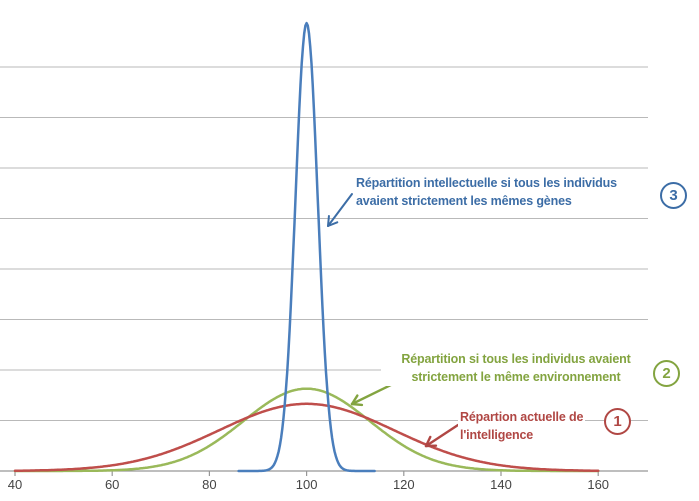 The height and width of the screenshot is (501, 699). I want to click on arrow-actual, so click(442, 435).